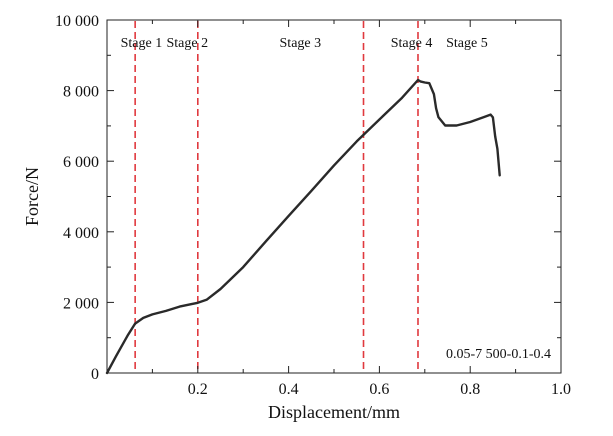  I want to click on y-tick-label: 4 000, so click(81, 233).